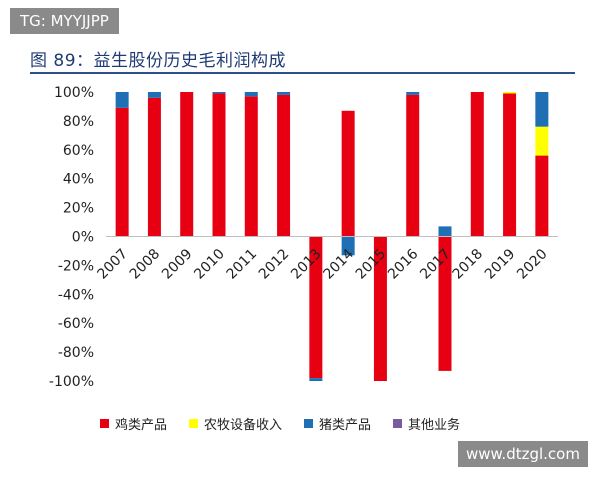 The height and width of the screenshot is (480, 600). I want to click on figure-title: 图 89：益生股份历史毛利润构成, so click(158, 61).